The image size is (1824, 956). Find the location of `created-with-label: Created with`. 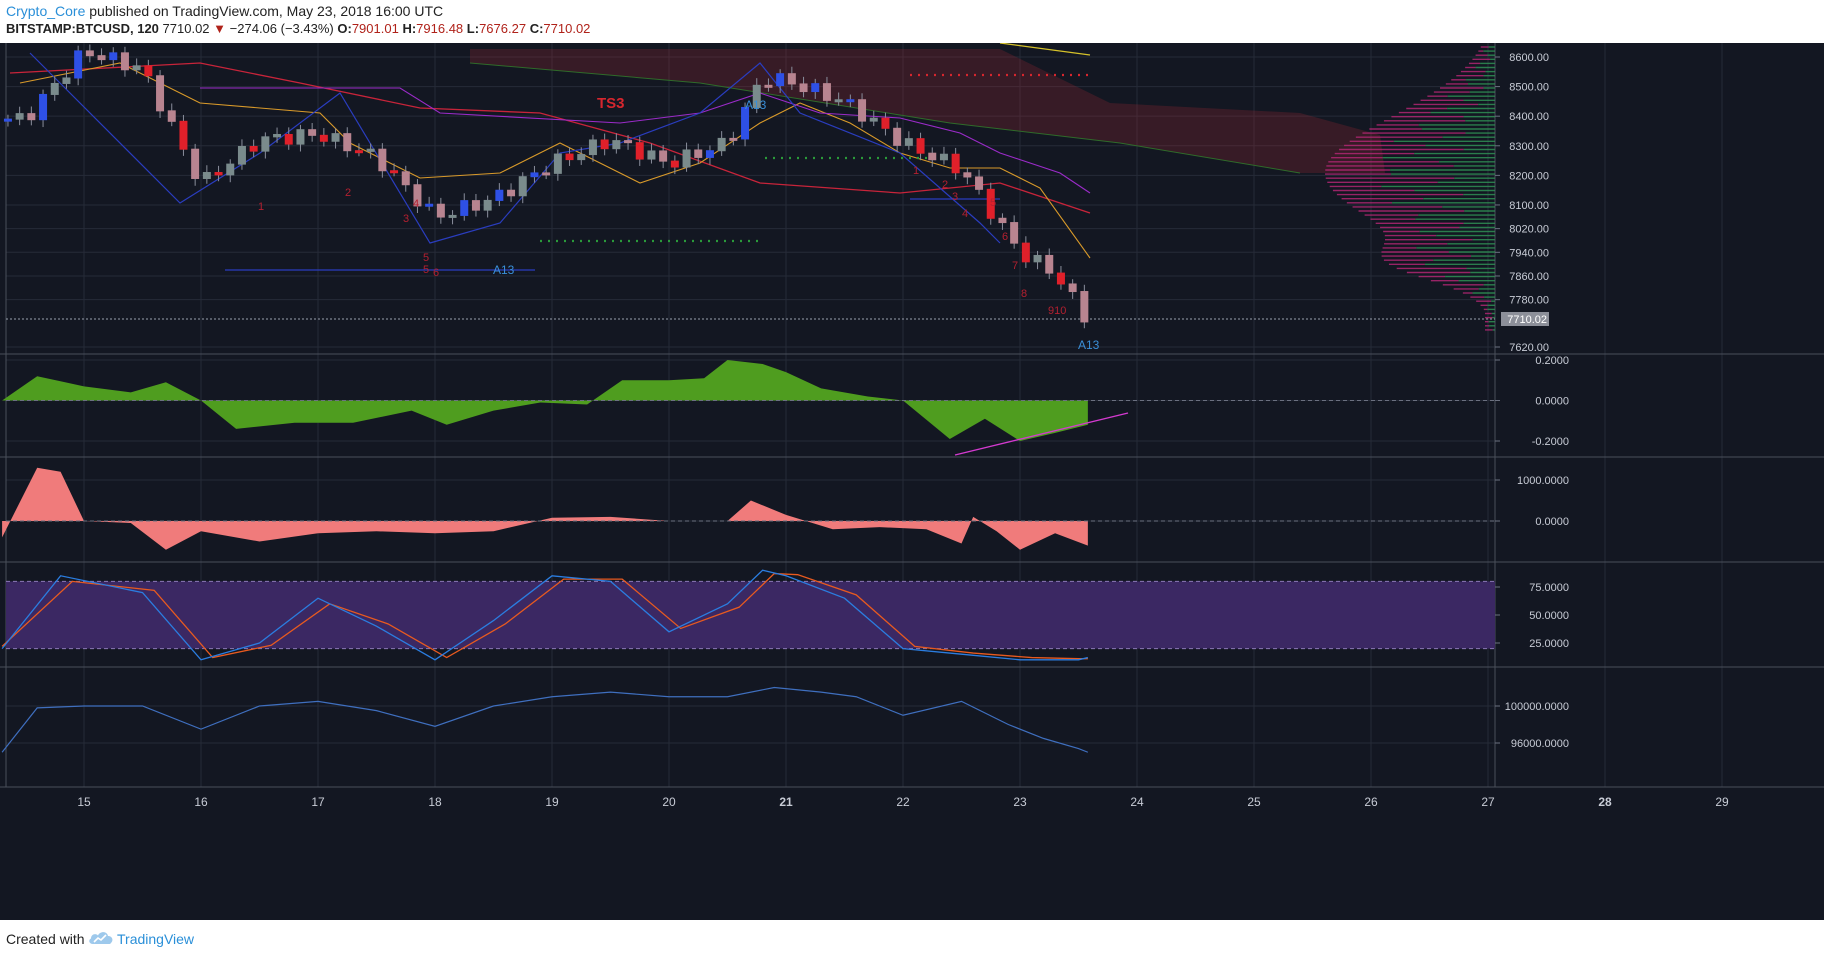

created-with-label: Created with is located at coordinates (45, 939).